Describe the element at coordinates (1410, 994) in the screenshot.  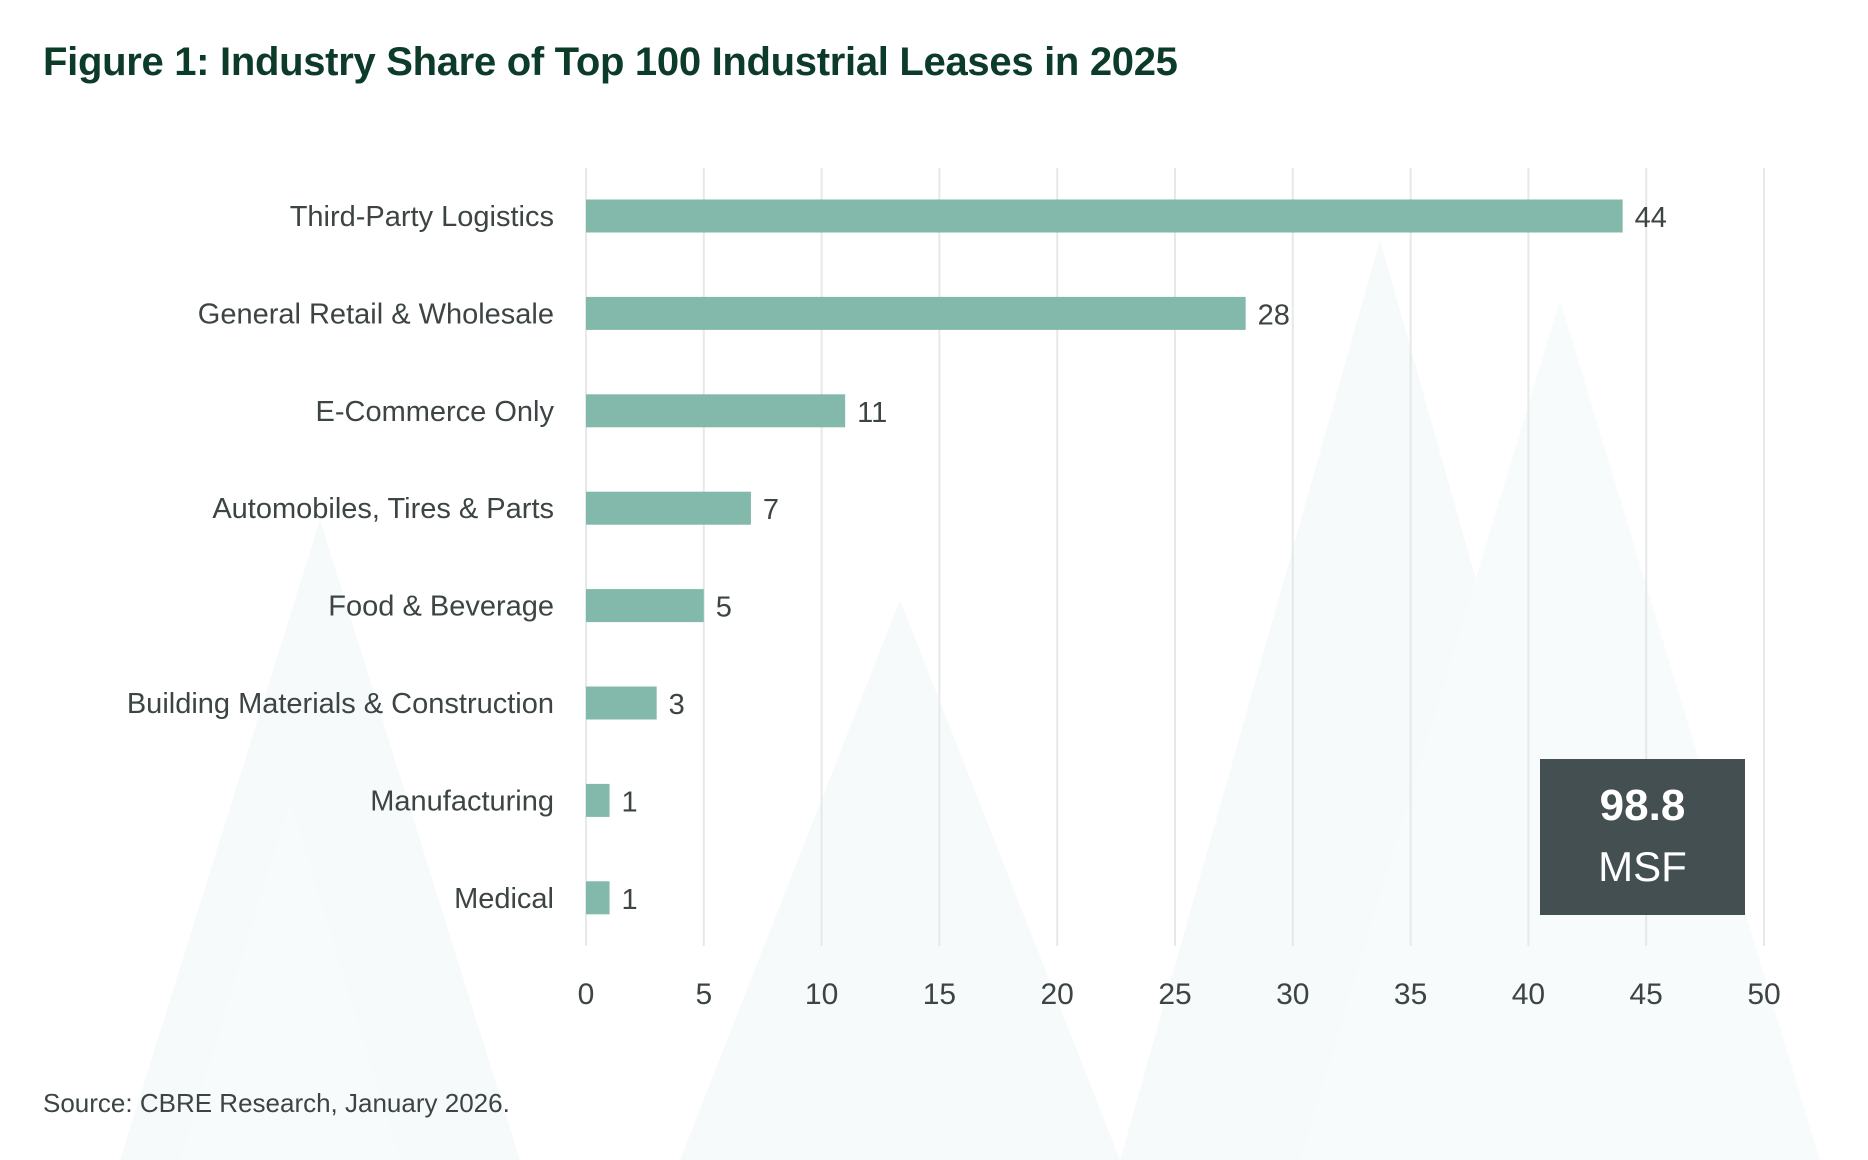
I see `x-tick-label: 35` at that location.